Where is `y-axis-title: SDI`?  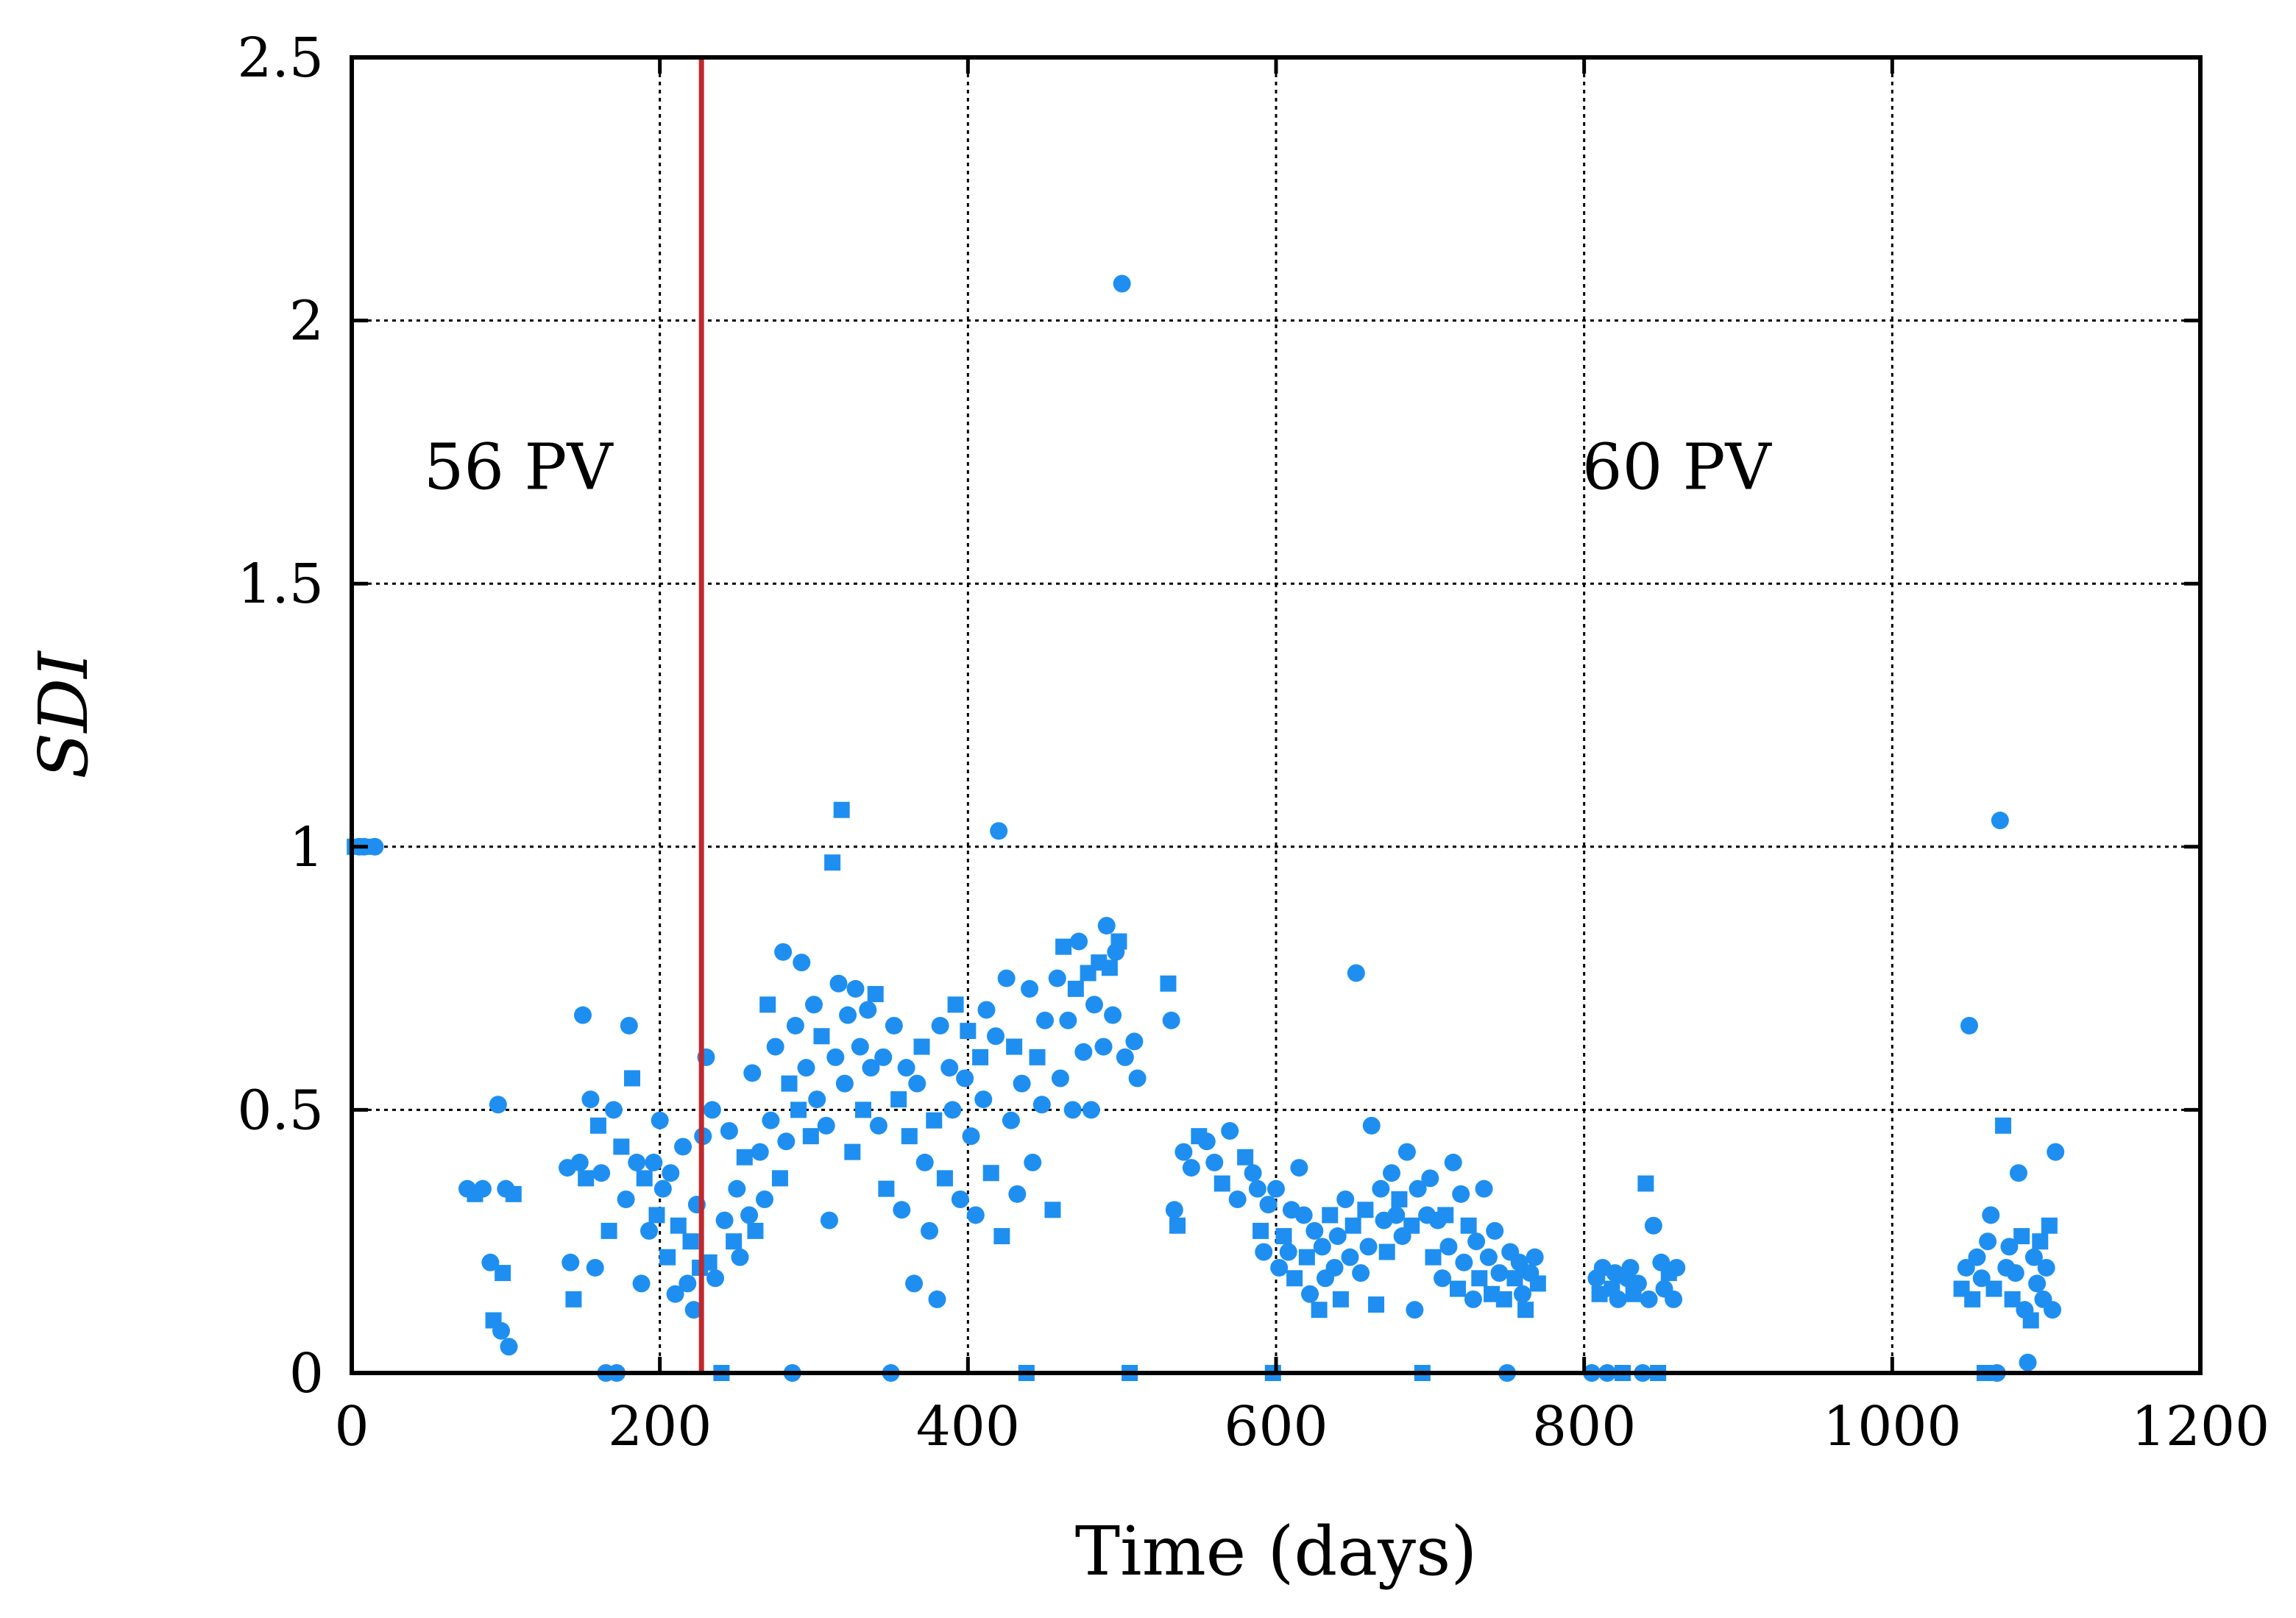
y-axis-title: SDI is located at coordinates (63, 714).